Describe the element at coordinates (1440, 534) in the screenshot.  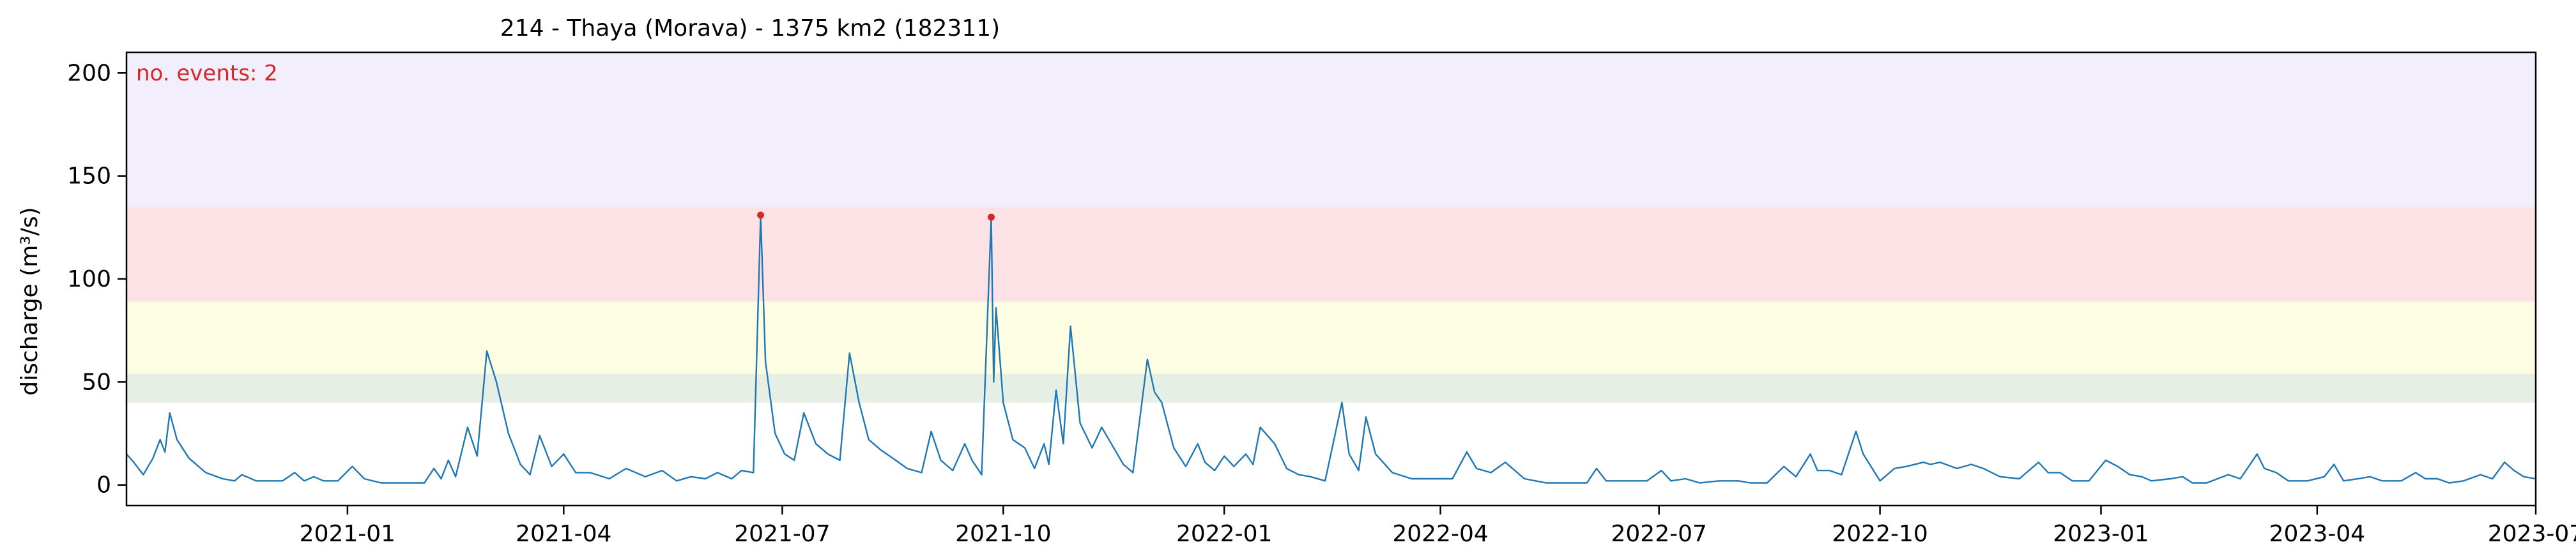
I see `x-tick-label-2022-04: 2022-04` at that location.